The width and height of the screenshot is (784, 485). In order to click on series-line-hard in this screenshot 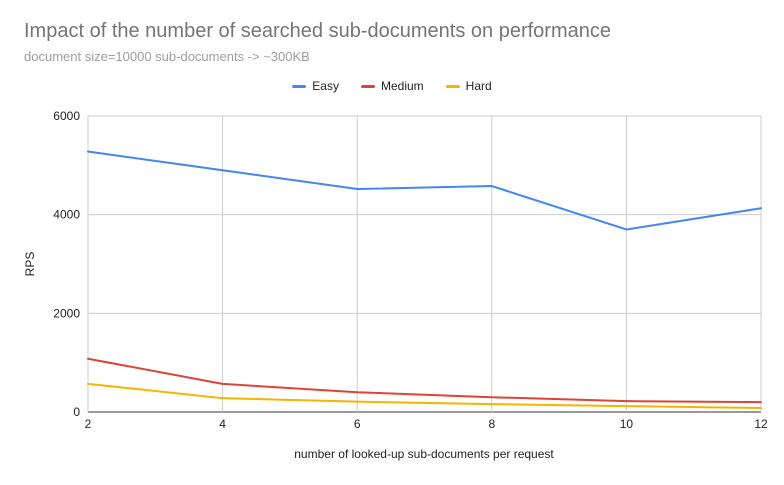, I will do `click(424, 396)`.